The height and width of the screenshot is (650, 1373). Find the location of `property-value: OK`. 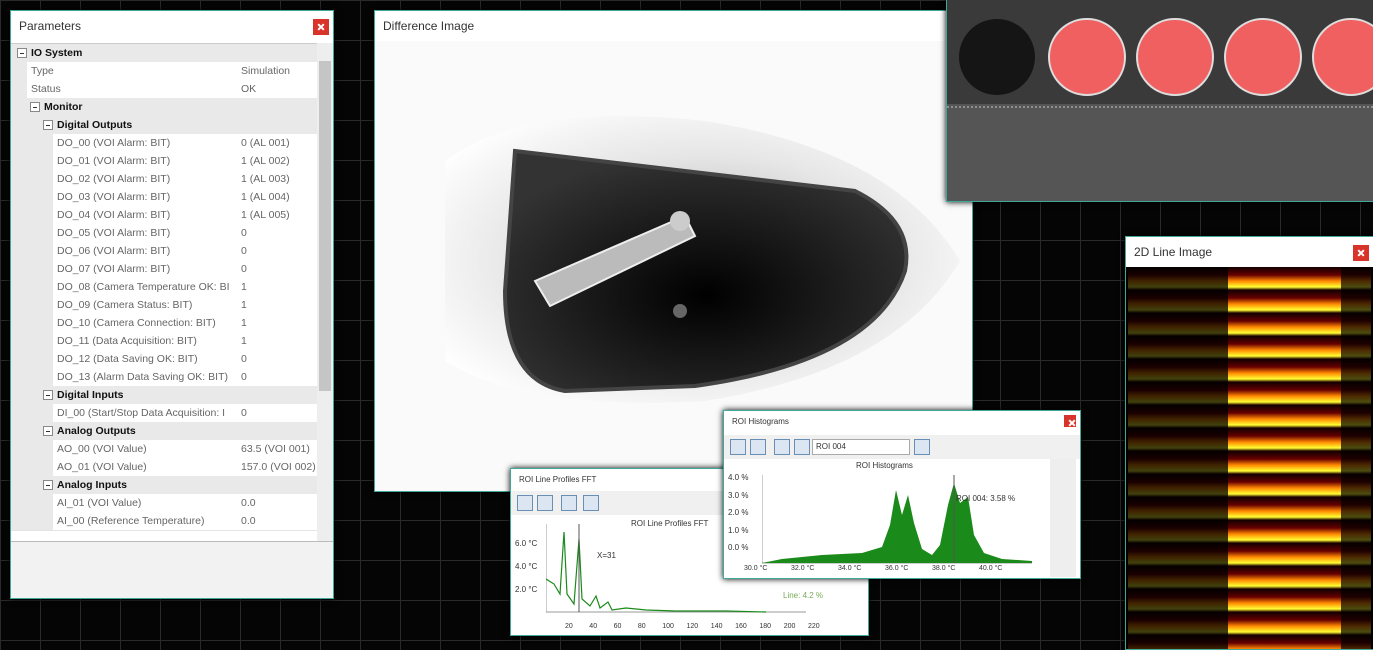

property-value: OK is located at coordinates (249, 89).